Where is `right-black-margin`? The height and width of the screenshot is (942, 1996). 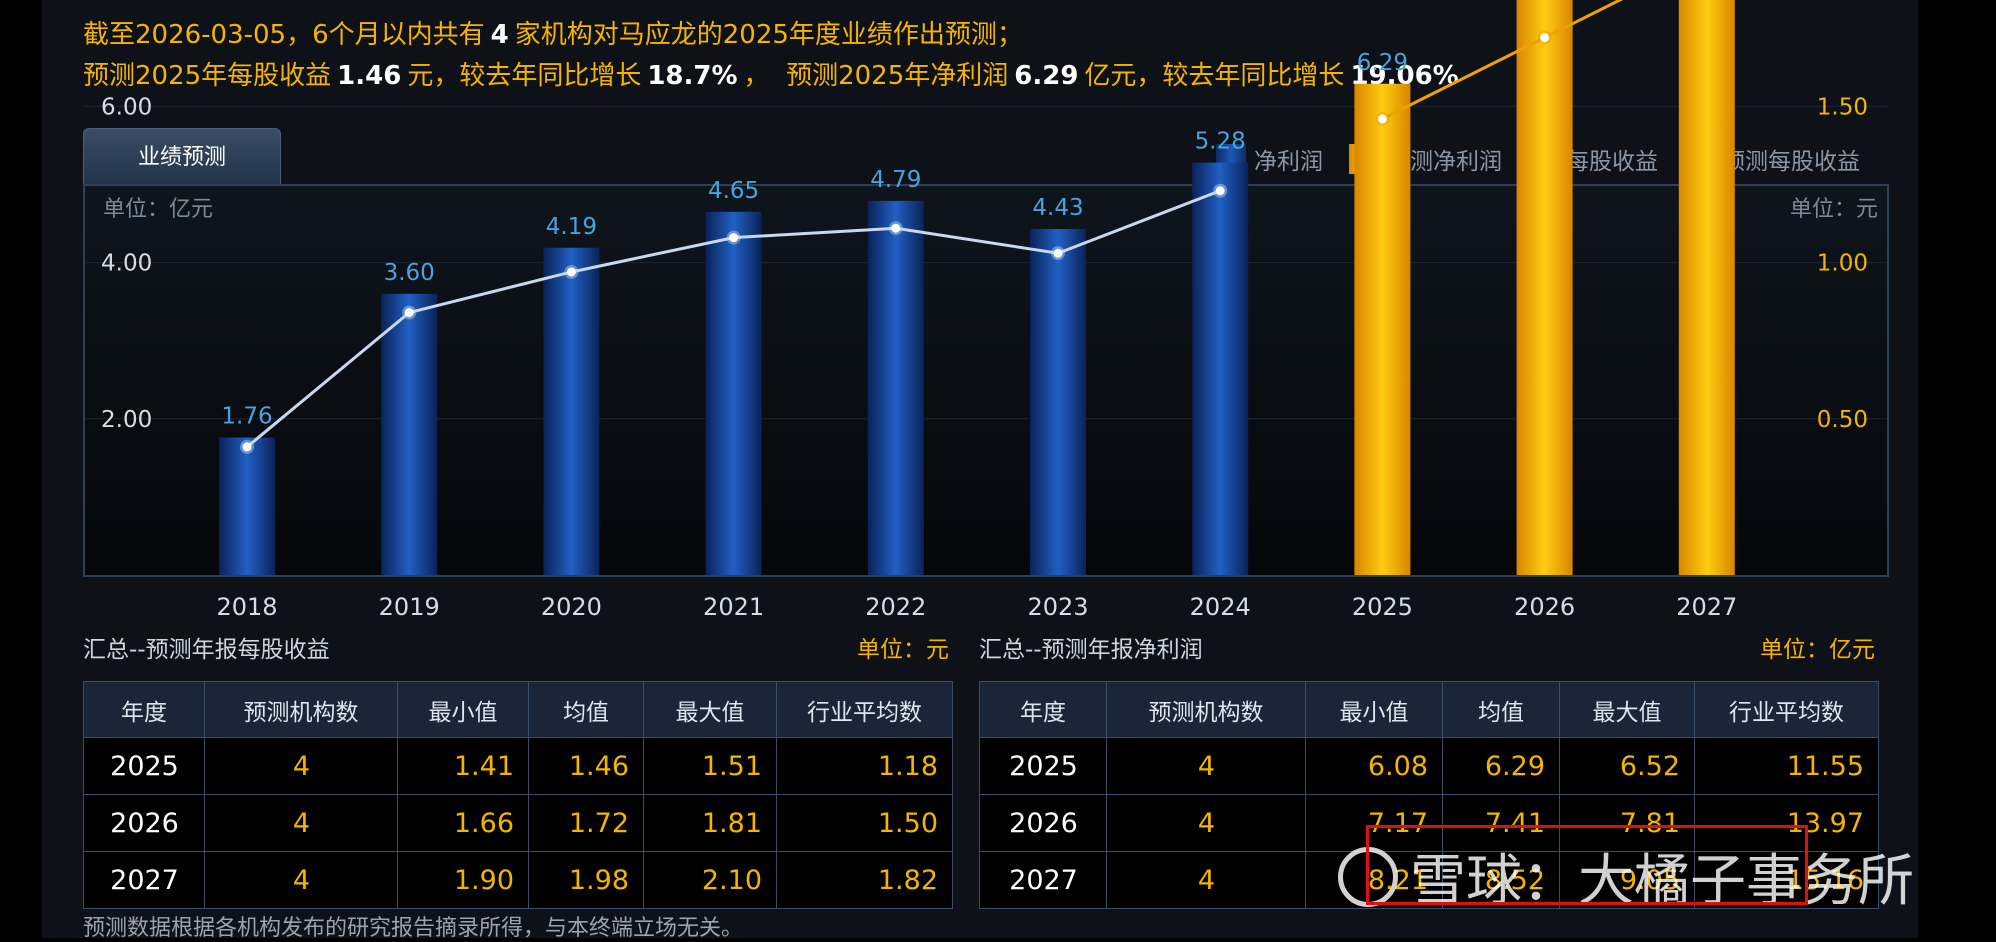
right-black-margin is located at coordinates (1957, 469).